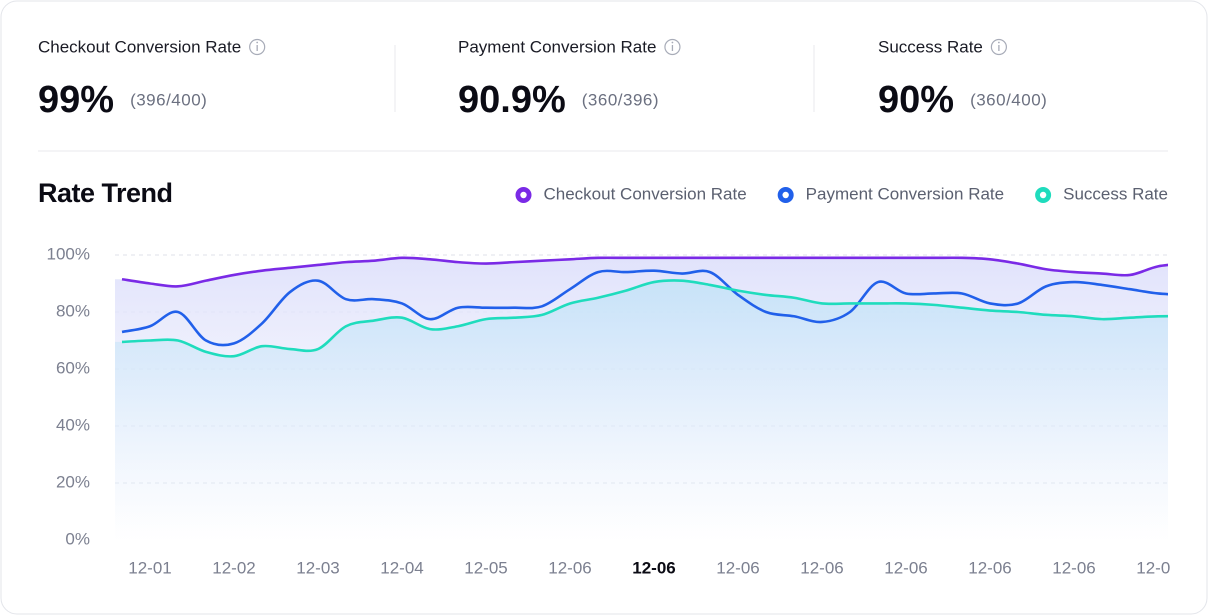 This screenshot has width=1208, height=616. I want to click on y-tick-label: 20%, so click(73, 481).